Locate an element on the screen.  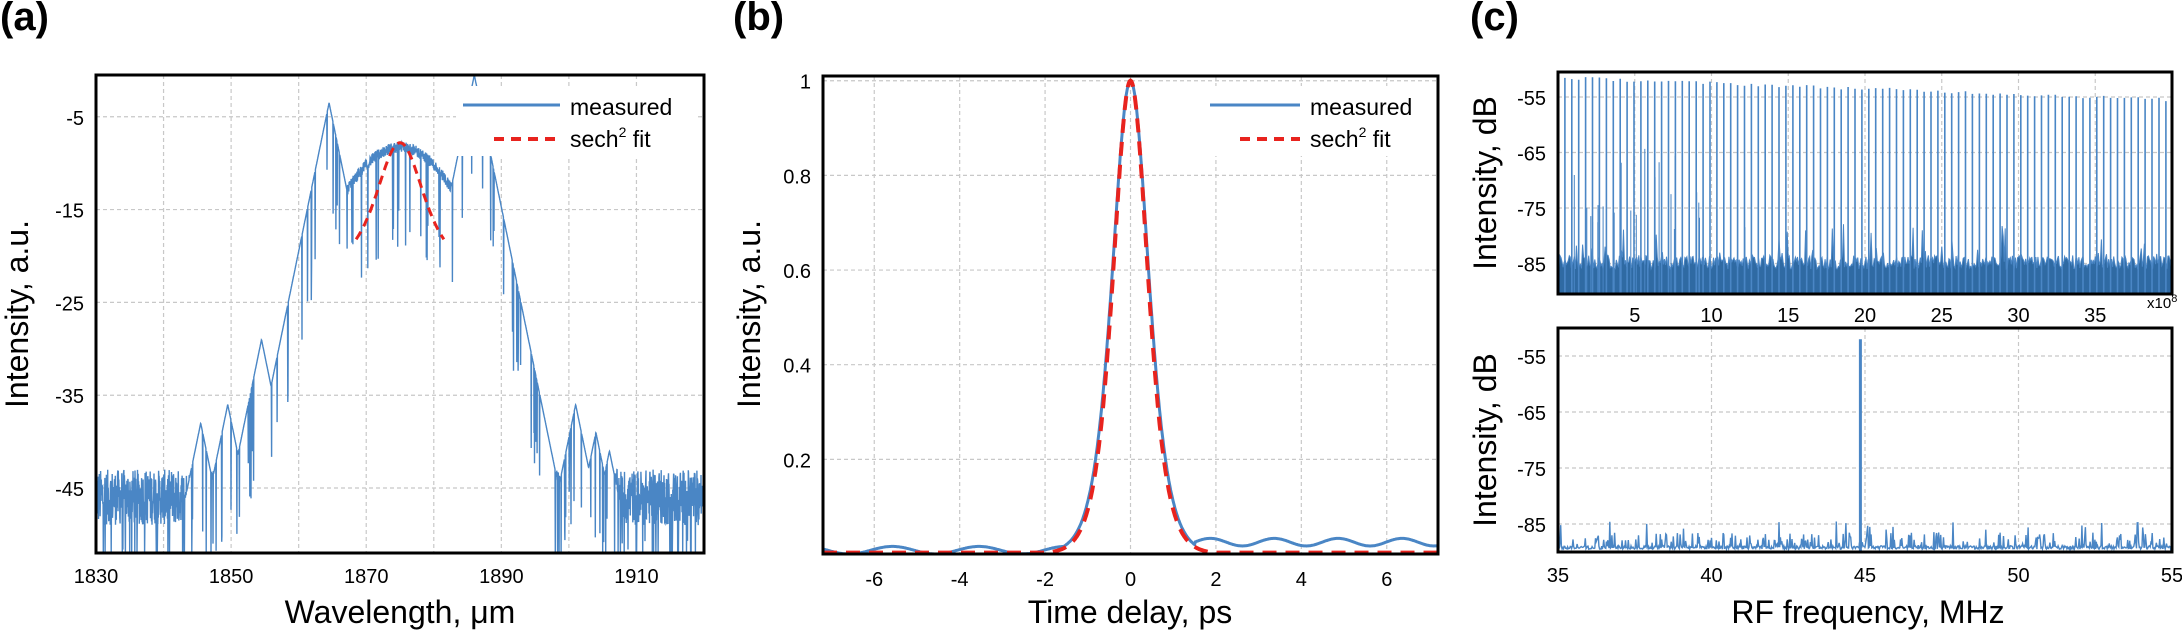
x-tick-label: 20 is located at coordinates (1865, 316).